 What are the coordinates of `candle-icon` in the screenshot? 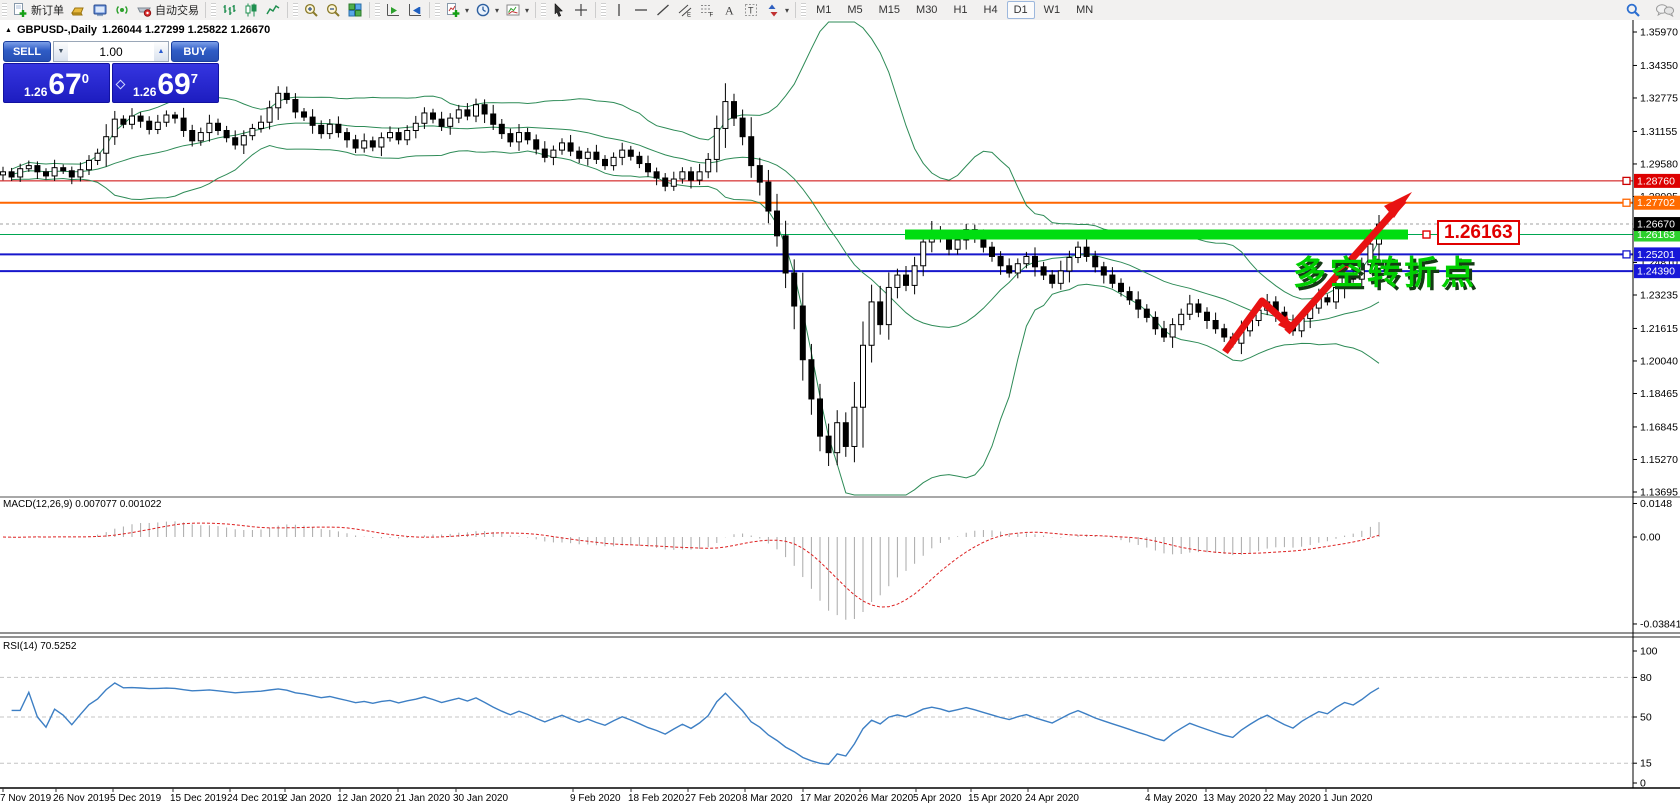 It's located at (251, 10).